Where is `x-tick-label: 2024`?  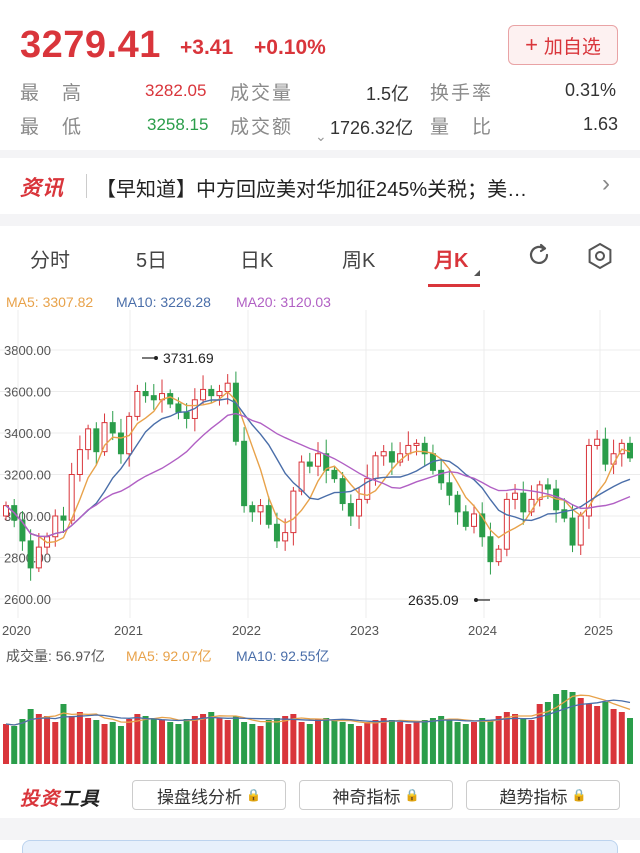 x-tick-label: 2024 is located at coordinates (482, 630).